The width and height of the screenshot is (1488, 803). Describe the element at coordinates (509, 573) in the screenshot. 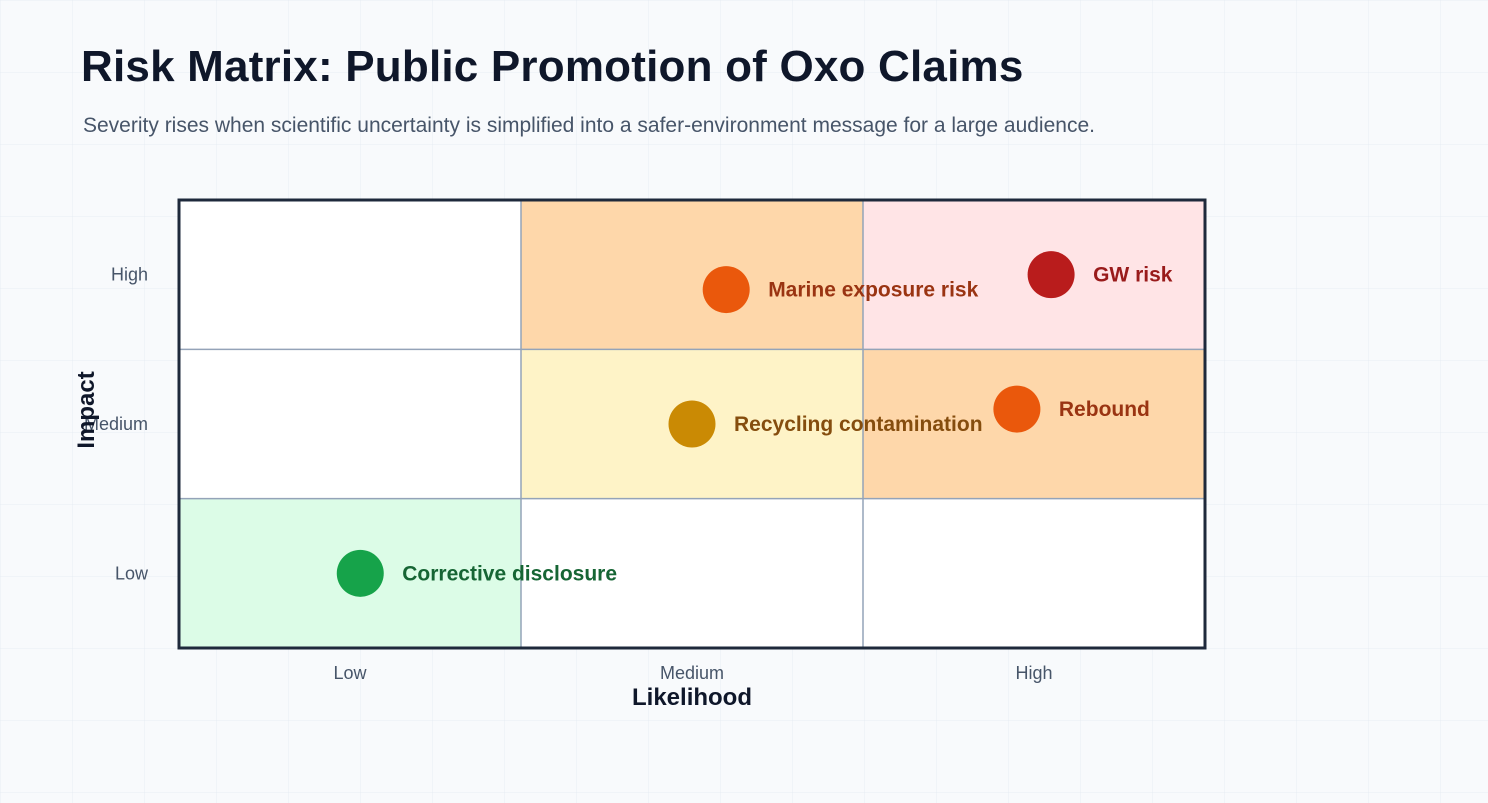

I see `risk-point-label: Corrective disclosure` at that location.